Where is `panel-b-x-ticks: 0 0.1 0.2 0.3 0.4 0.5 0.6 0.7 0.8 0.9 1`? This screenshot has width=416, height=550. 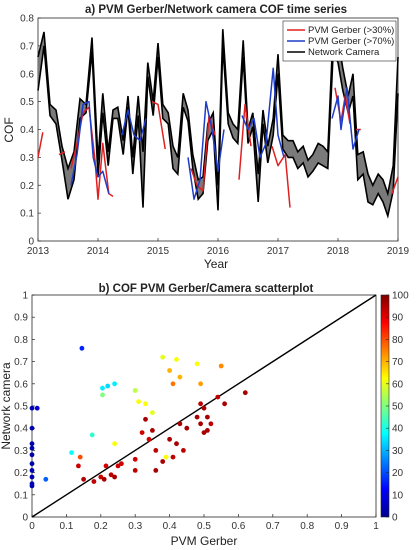 panel-b-x-ticks: 0 0.1 0.2 0.3 0.4 0.5 0.6 0.7 0.8 0.9 1 is located at coordinates (204, 523).